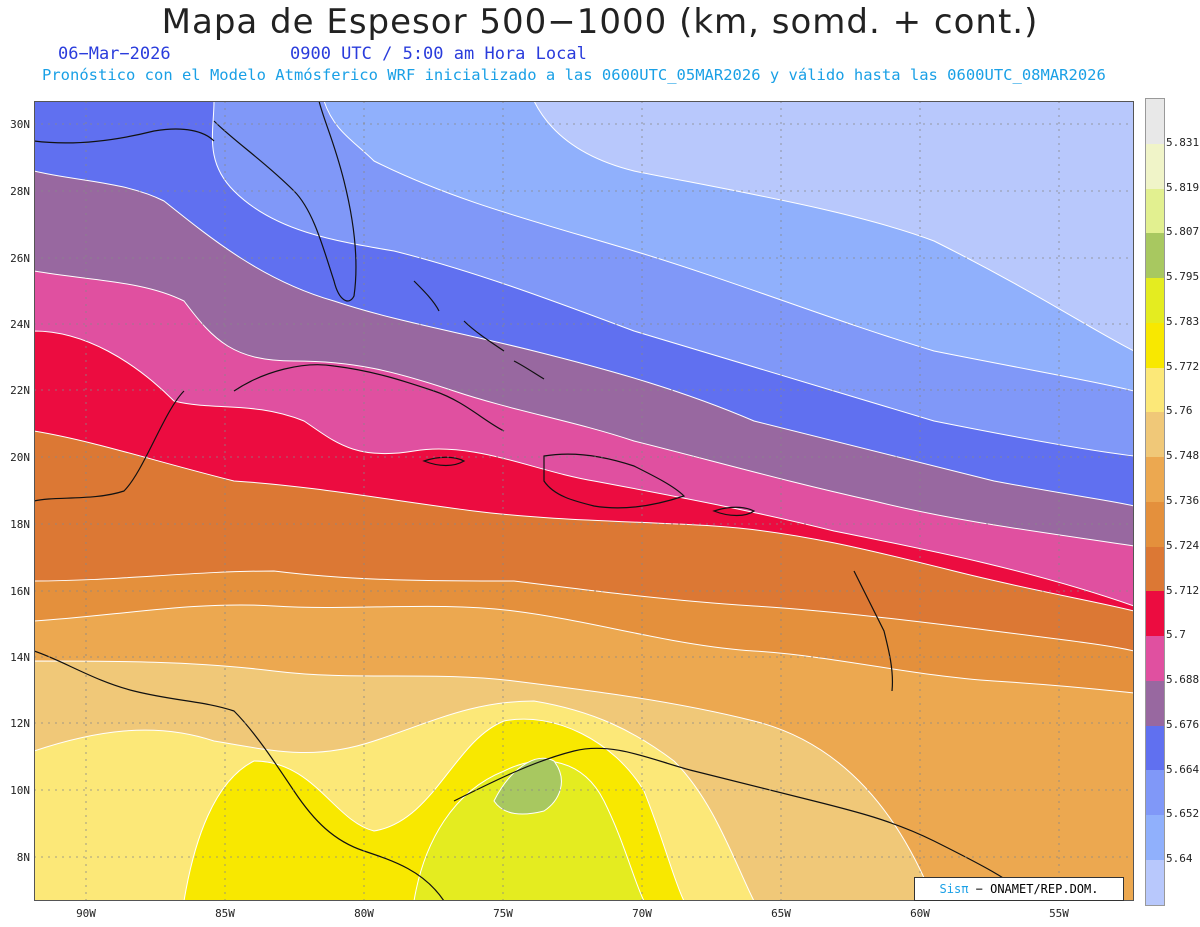 The height and width of the screenshot is (927, 1200). I want to click on colorbar-label: 5.819, so click(1183, 187).